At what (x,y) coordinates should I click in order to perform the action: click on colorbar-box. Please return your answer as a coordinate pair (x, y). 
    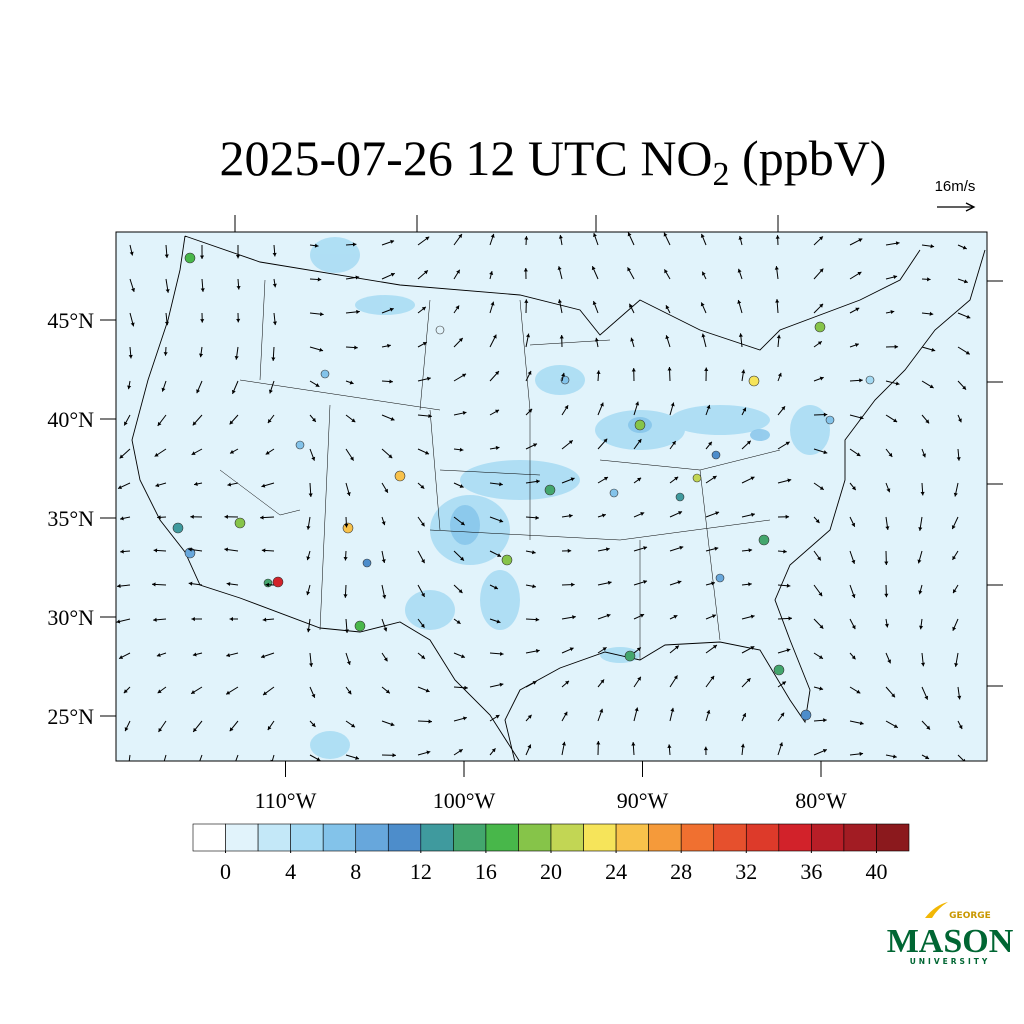
    Looking at the image, I should click on (242, 837).